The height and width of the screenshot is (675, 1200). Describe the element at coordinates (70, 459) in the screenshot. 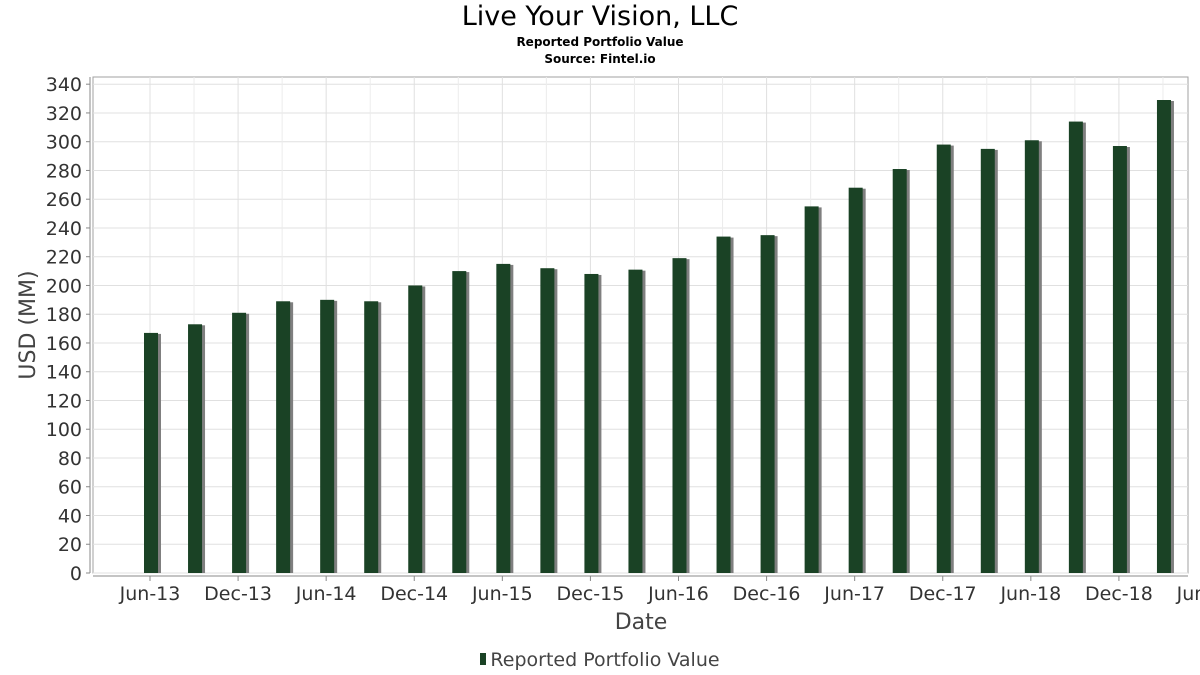

I see `y-tick-label: 80` at that location.